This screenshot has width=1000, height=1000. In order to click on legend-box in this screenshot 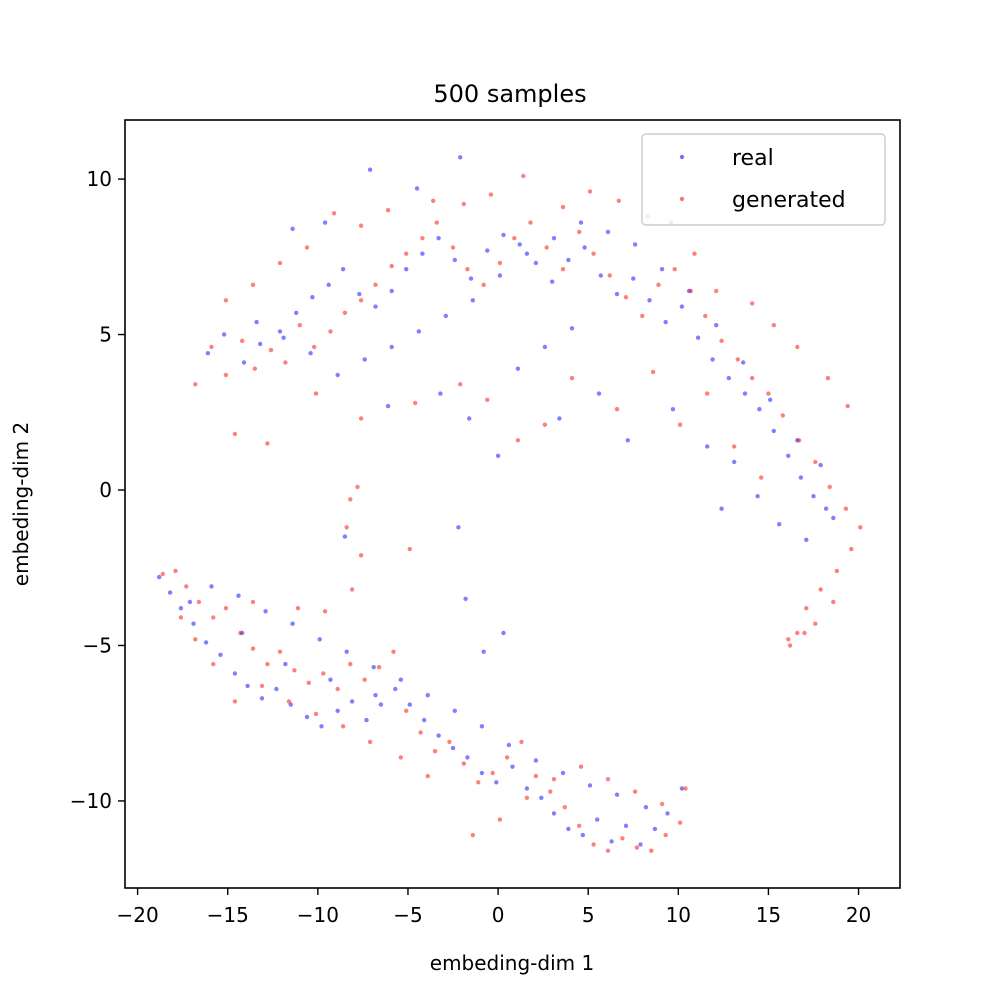, I will do `click(763, 179)`.